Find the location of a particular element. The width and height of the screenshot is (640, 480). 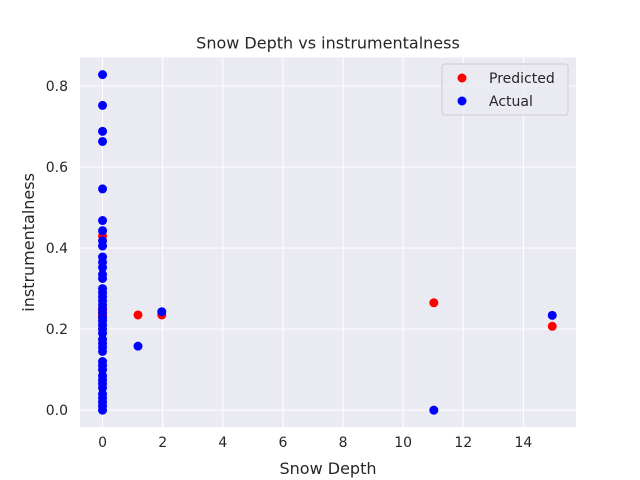

legend-box is located at coordinates (505, 89).